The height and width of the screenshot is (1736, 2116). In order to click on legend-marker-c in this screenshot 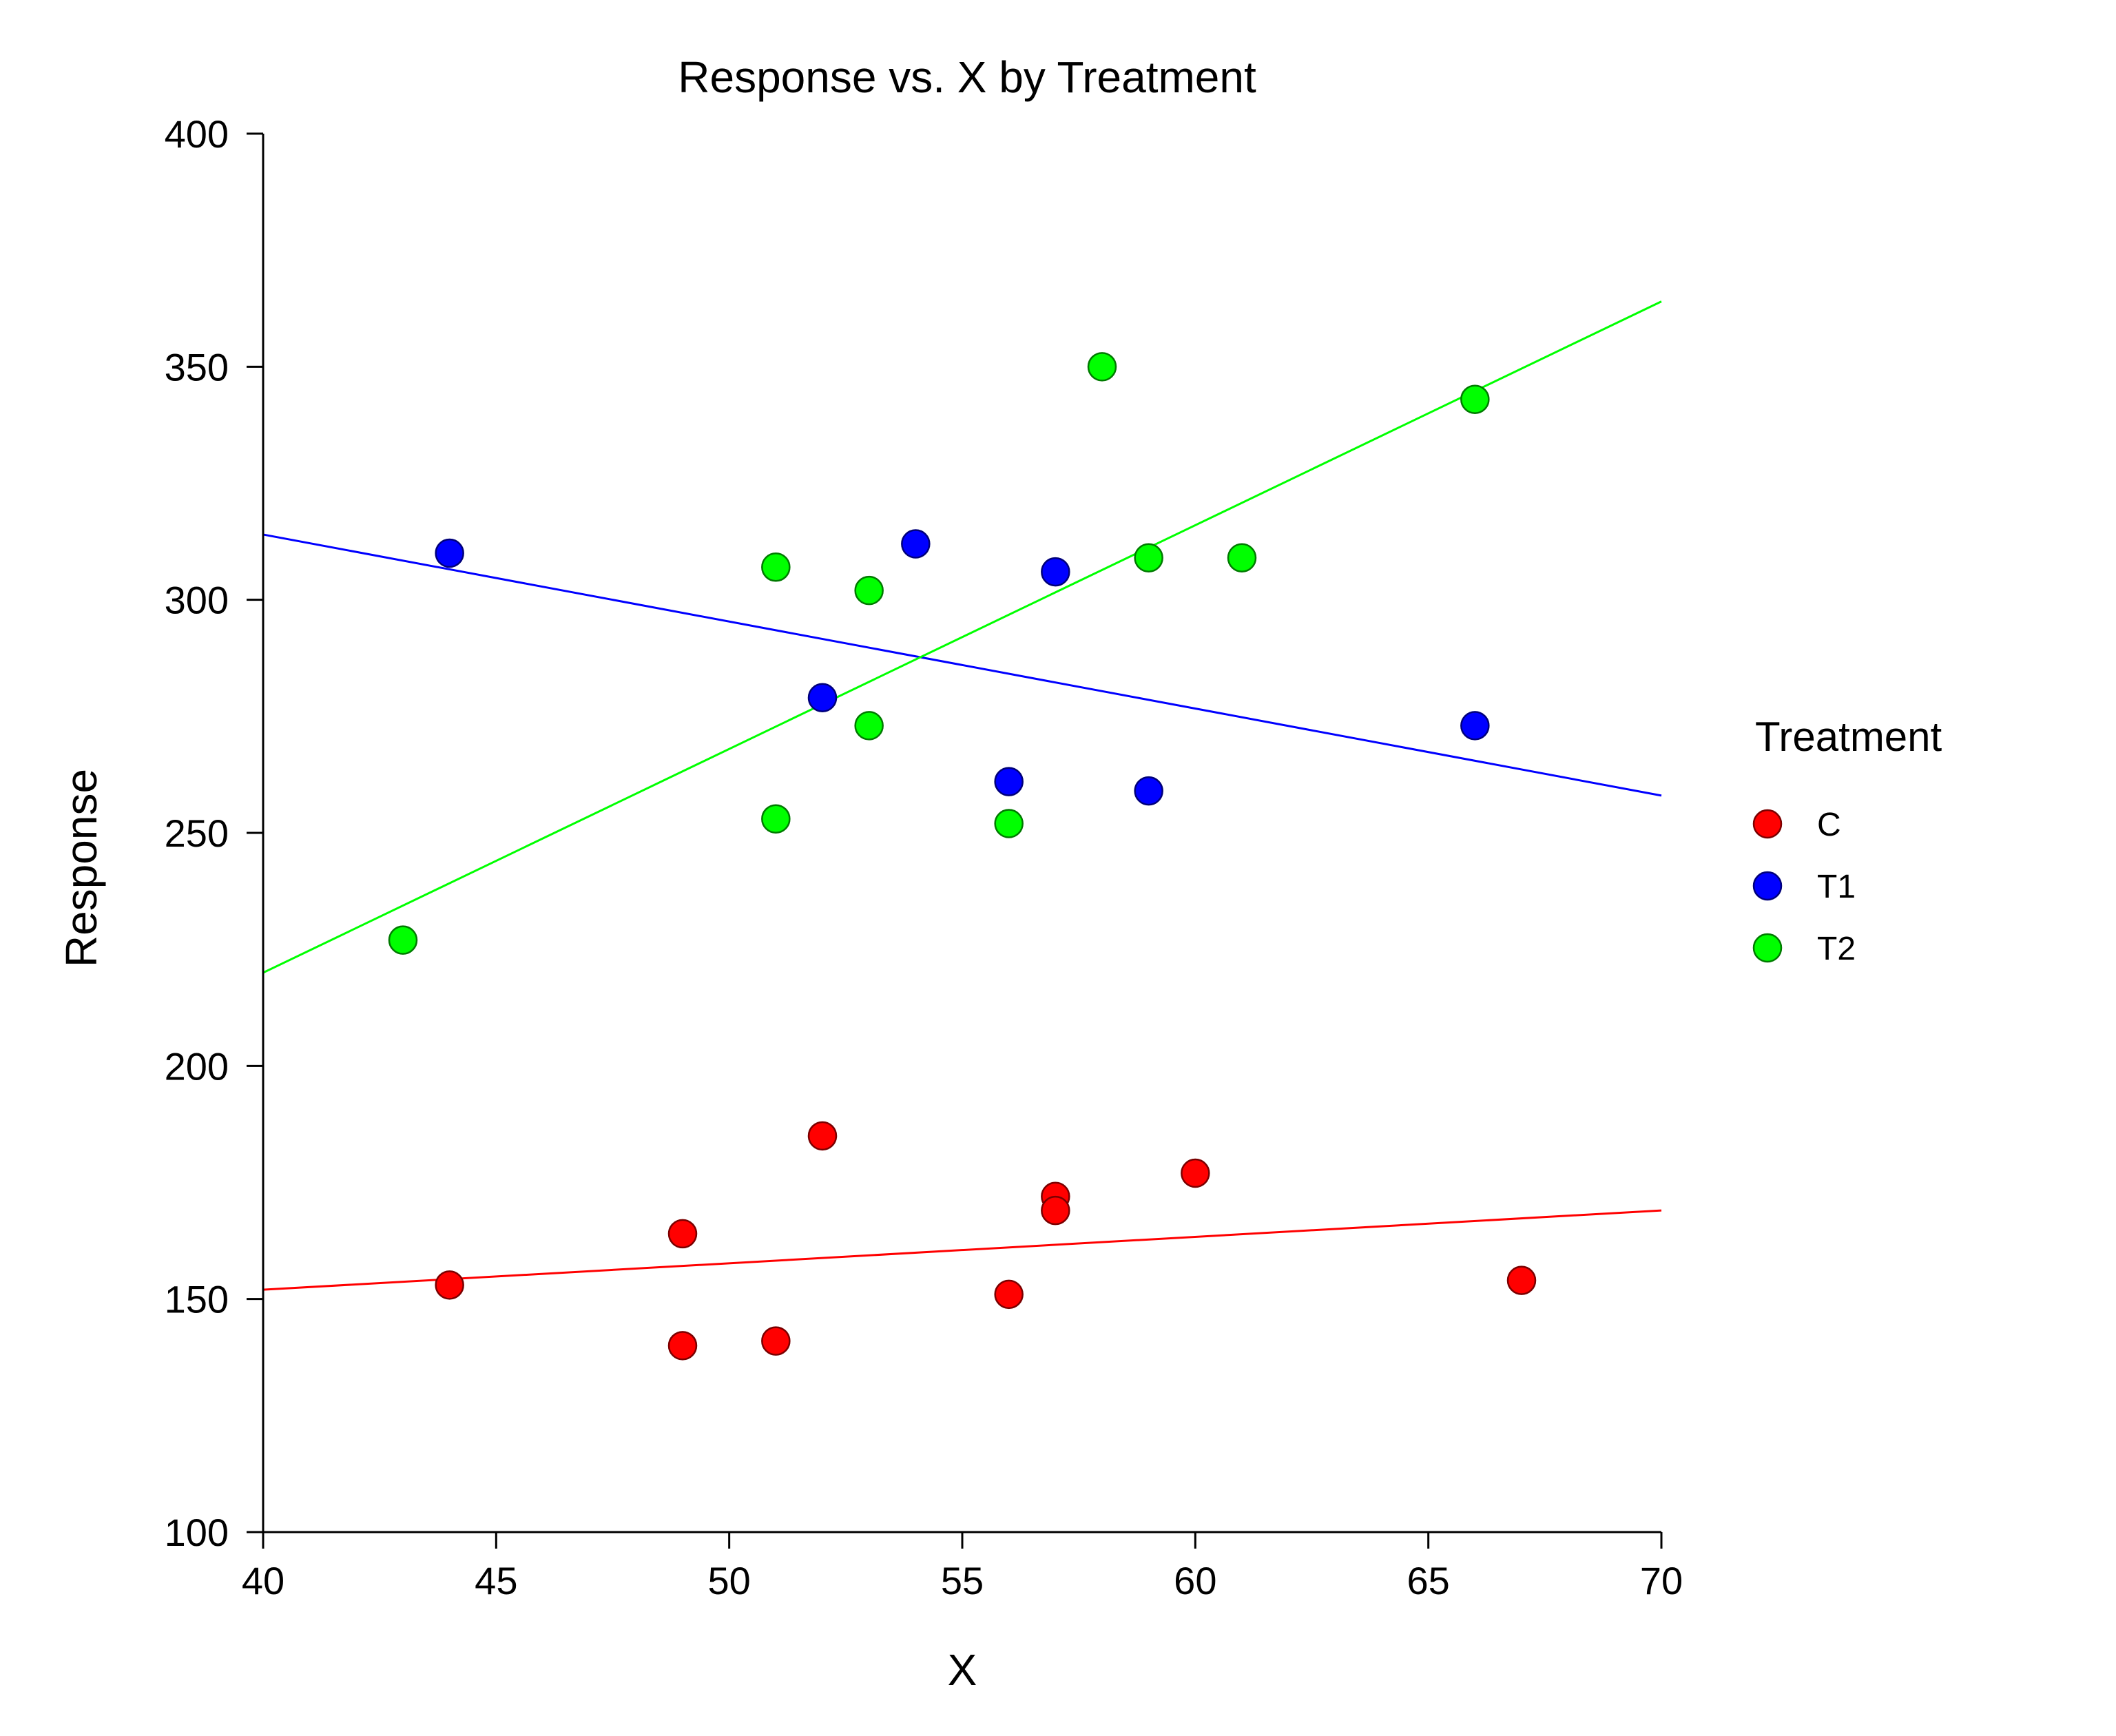, I will do `click(1767, 824)`.